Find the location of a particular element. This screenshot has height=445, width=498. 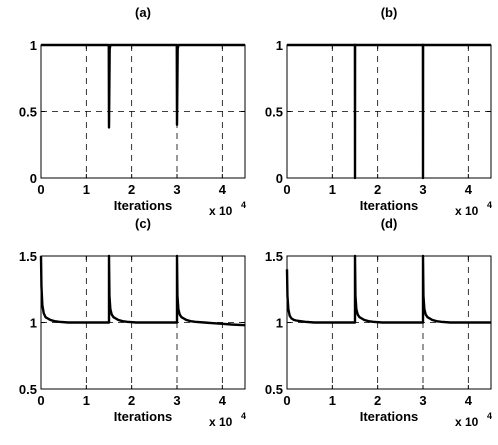

panel-d-y-tick-label-0: 0.5 is located at coordinates (274, 389).